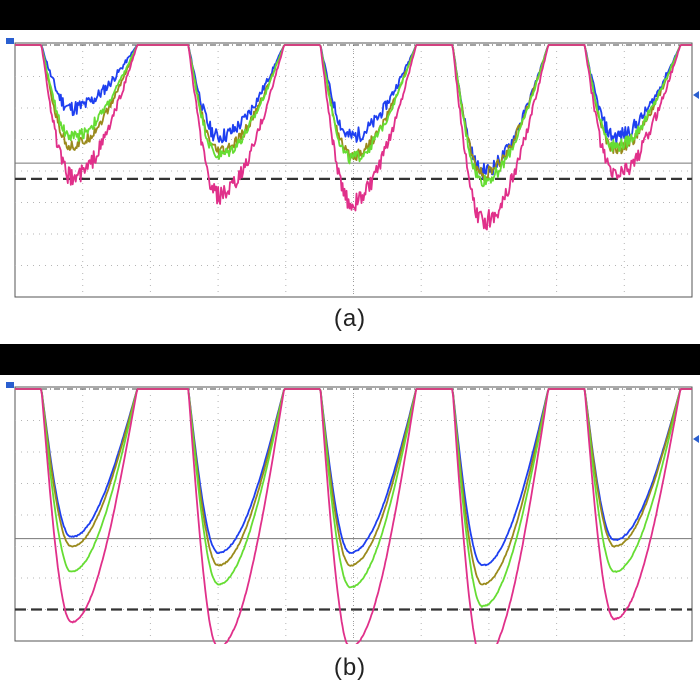 This screenshot has height=694, width=700. Describe the element at coordinates (350, 318) in the screenshot. I see `caption-a: (a)` at that location.